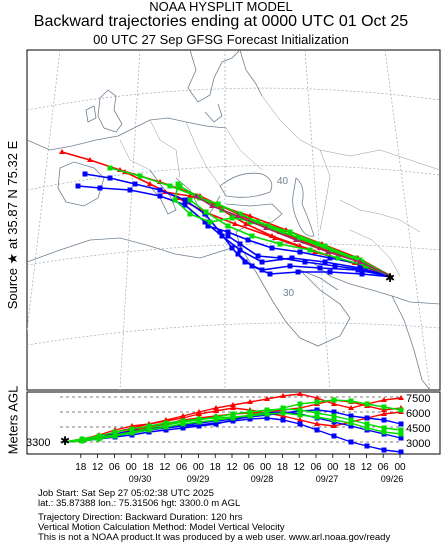 This screenshot has width=442, height=548. Describe the element at coordinates (390, 278) in the screenshot. I see `source-star-icon: ✱` at that location.